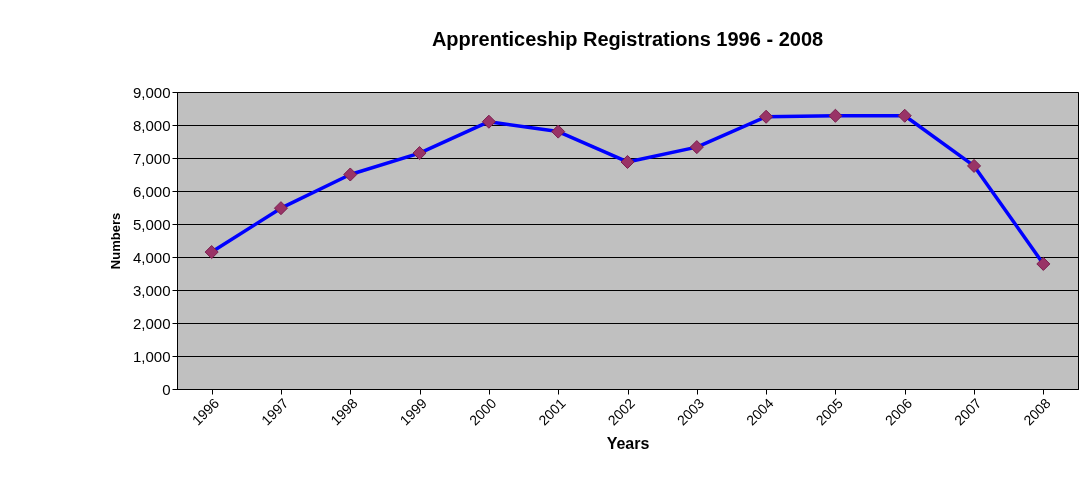 This screenshot has width=1089, height=484. Describe the element at coordinates (151, 356) in the screenshot. I see `y-tick-label: 1,000` at that location.